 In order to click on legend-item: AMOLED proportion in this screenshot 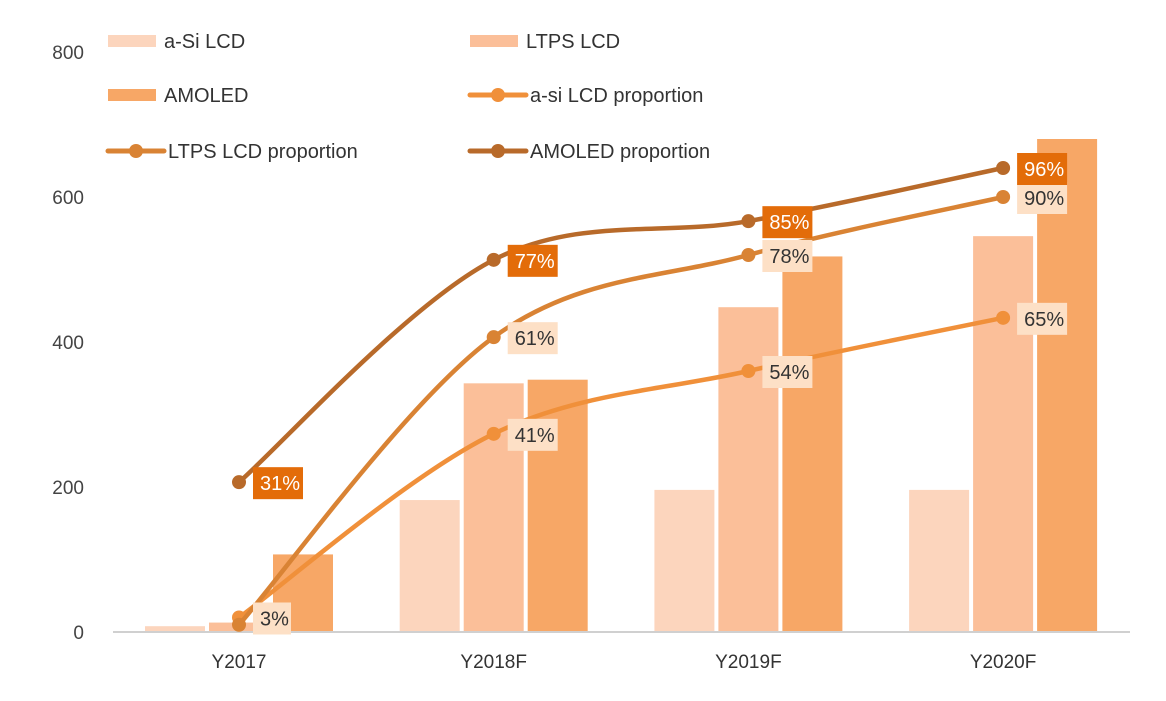, I will do `click(588, 152)`.